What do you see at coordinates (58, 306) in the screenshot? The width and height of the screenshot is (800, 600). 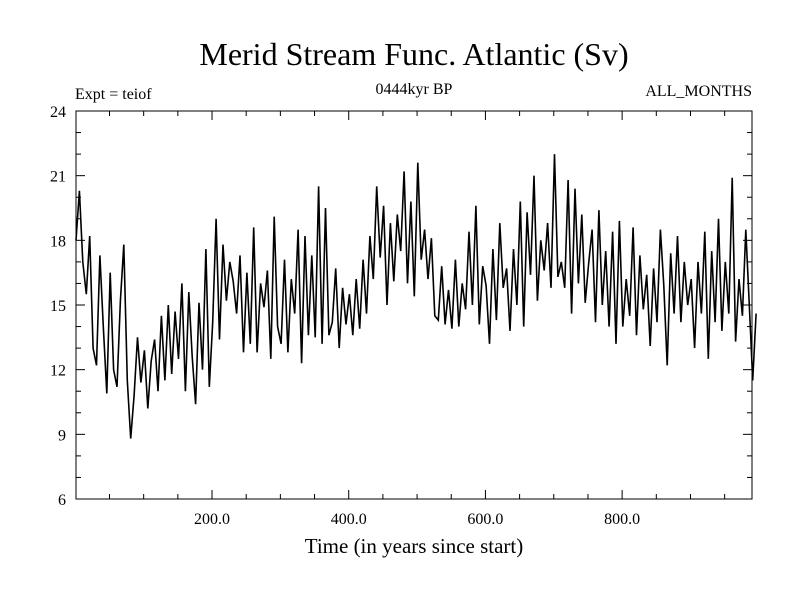 I see `y-tick-label: 15` at bounding box center [58, 306].